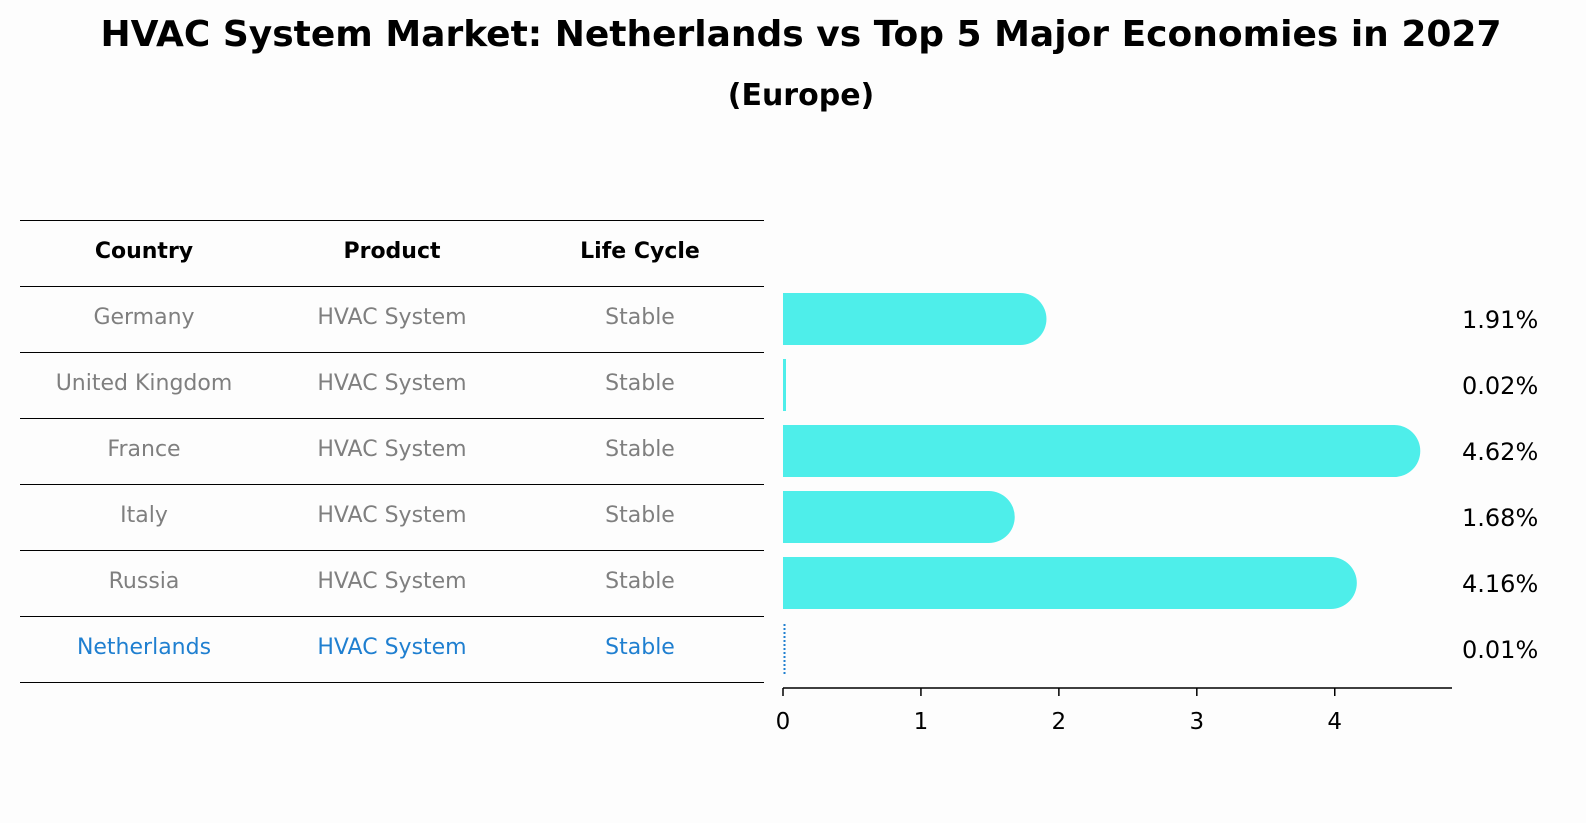  Describe the element at coordinates (915, 319) in the screenshot. I see `bar-germany` at that location.